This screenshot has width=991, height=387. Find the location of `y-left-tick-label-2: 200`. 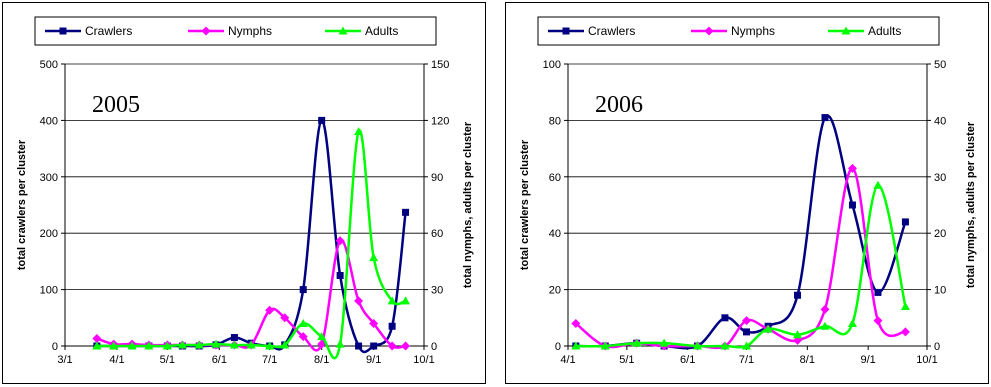

y-left-tick-label-2: 200 is located at coordinates (49, 234).